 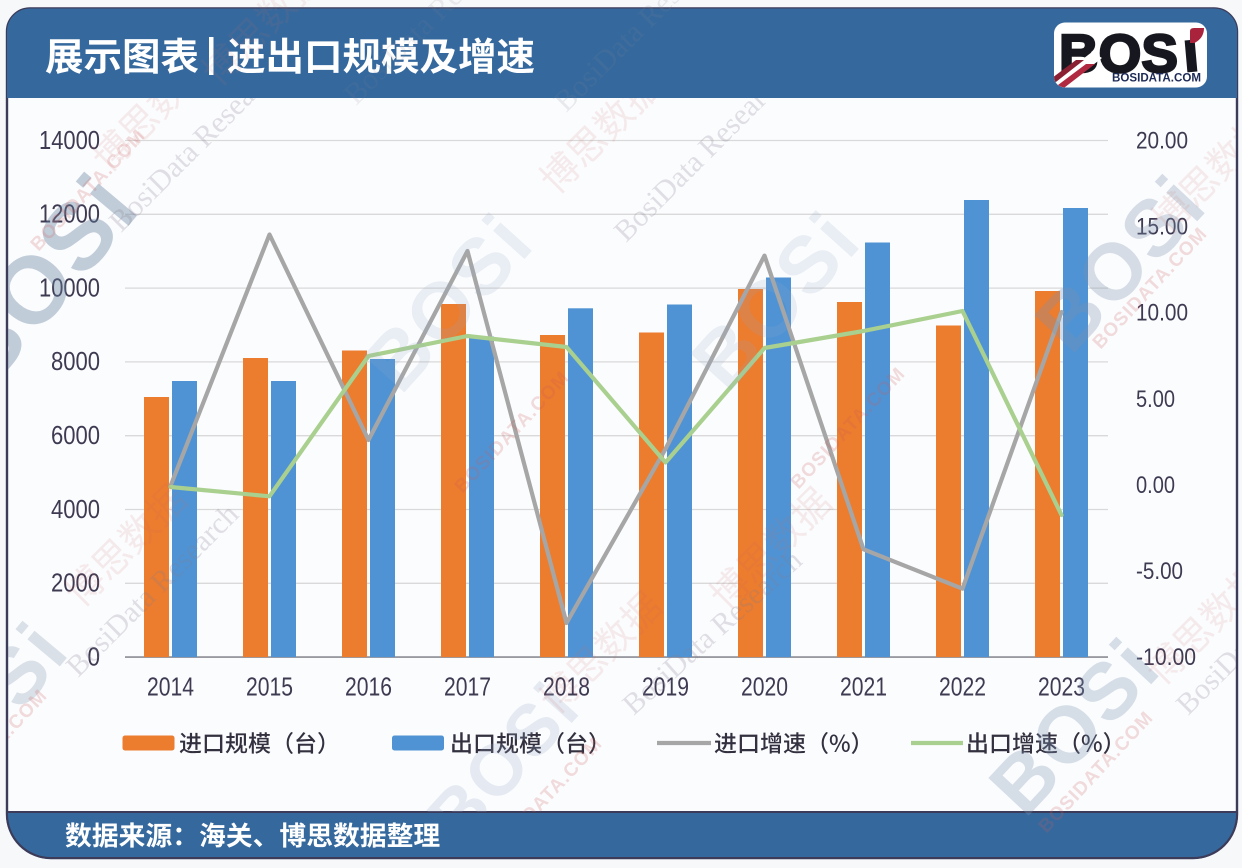 What do you see at coordinates (75, 509) in the screenshot?
I see `svg-text: 4000` at bounding box center [75, 509].